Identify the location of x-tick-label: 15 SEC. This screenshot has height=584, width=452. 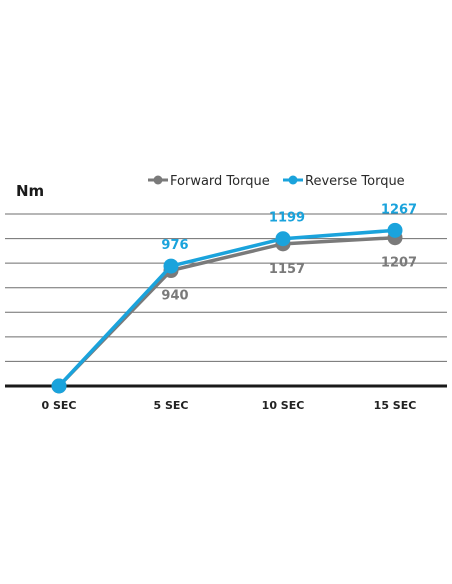
(395, 405).